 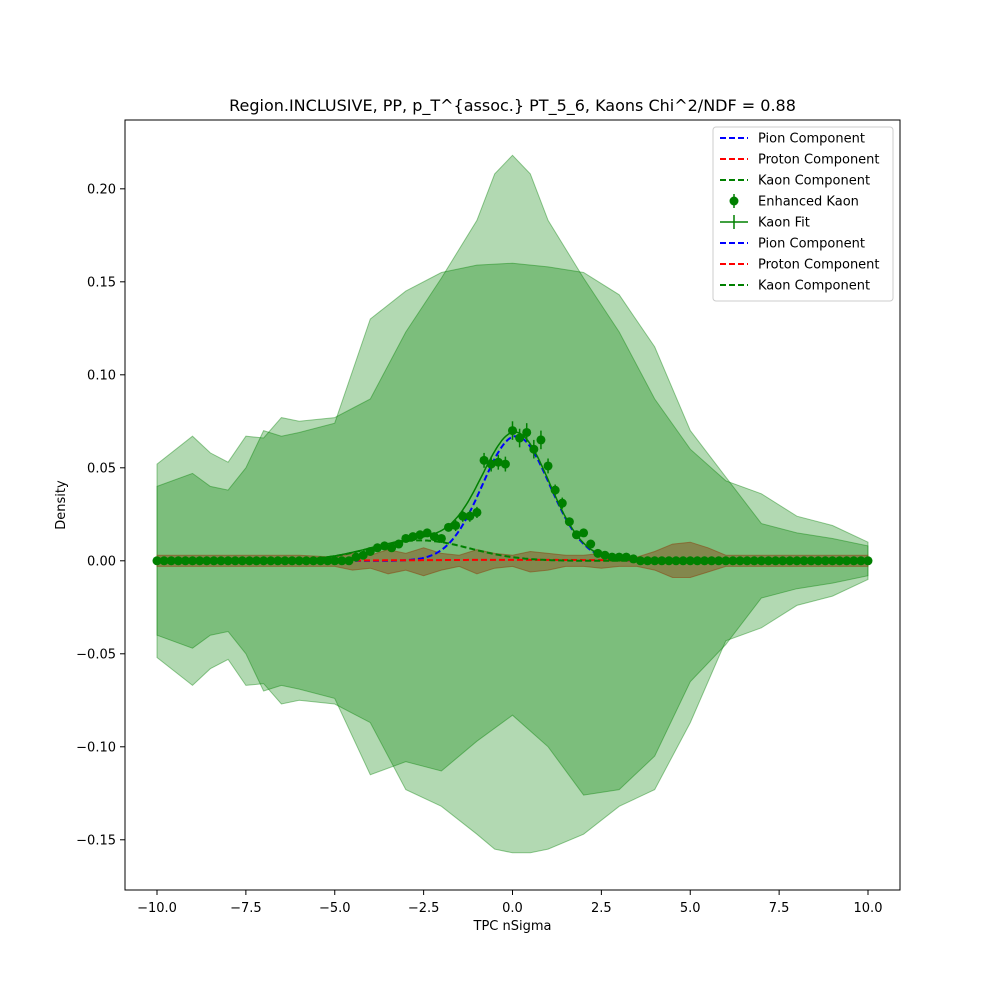 I want to click on y-tick-label: −0.10, so click(x=96, y=747).